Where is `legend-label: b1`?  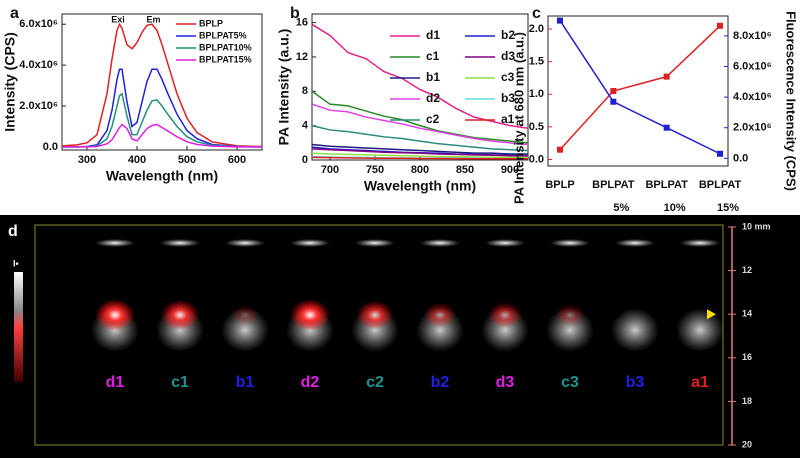
legend-label: b1 is located at coordinates (433, 77).